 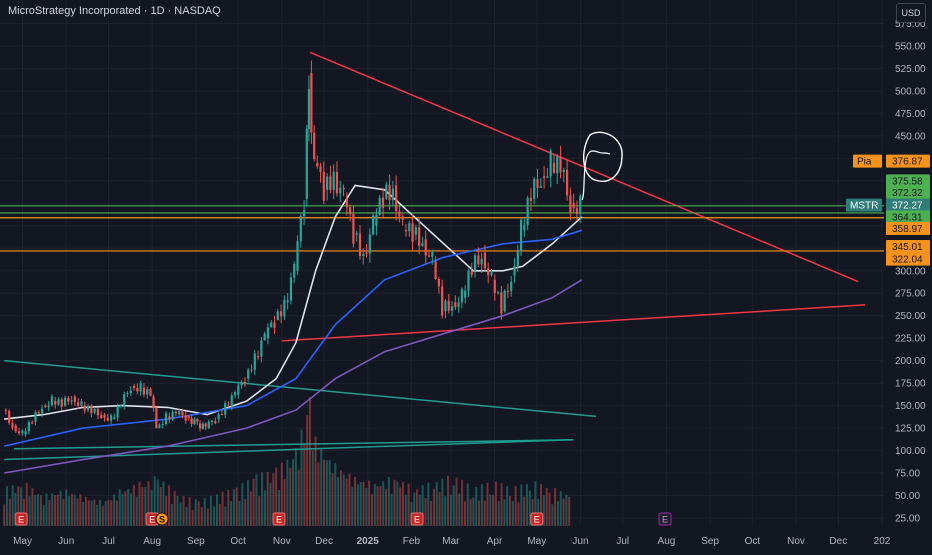 What do you see at coordinates (442, 228) in the screenshot?
I see `horizontal-levels` at bounding box center [442, 228].